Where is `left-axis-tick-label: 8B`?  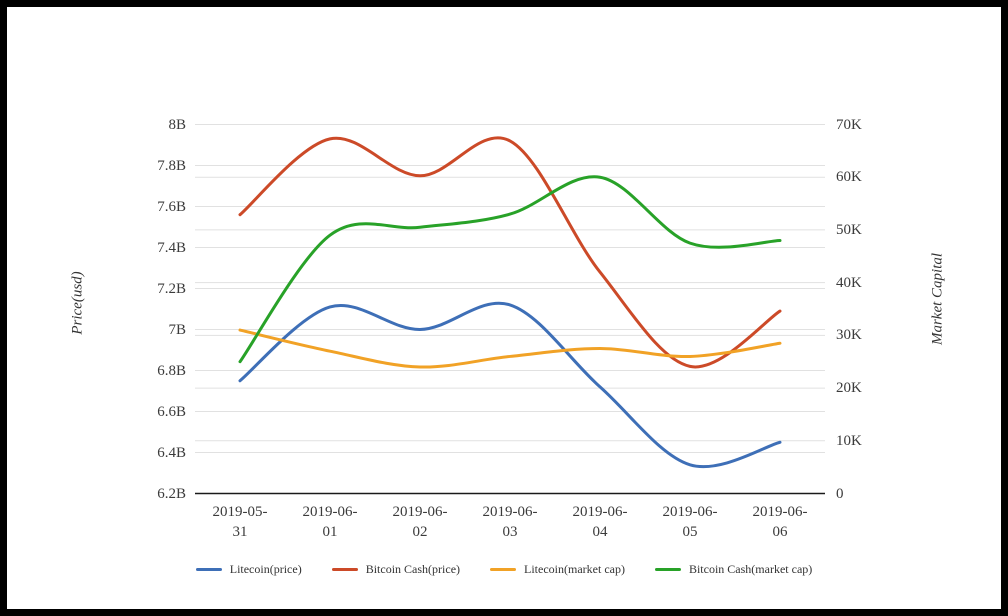
left-axis-tick-label: 8B is located at coordinates (177, 124).